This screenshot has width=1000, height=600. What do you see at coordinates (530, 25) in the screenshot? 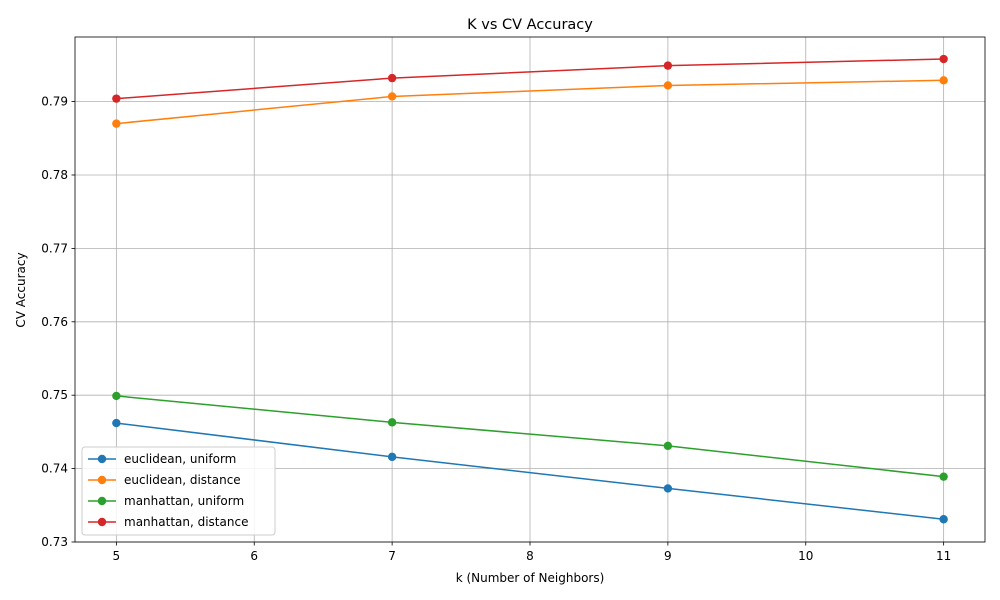
I see `chart-title: K vs CV Accuracy` at bounding box center [530, 25].